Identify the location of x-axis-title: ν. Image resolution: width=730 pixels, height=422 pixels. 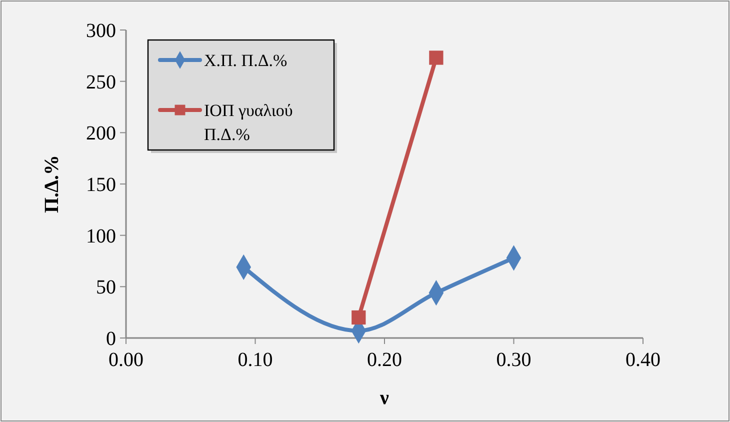
(384, 398).